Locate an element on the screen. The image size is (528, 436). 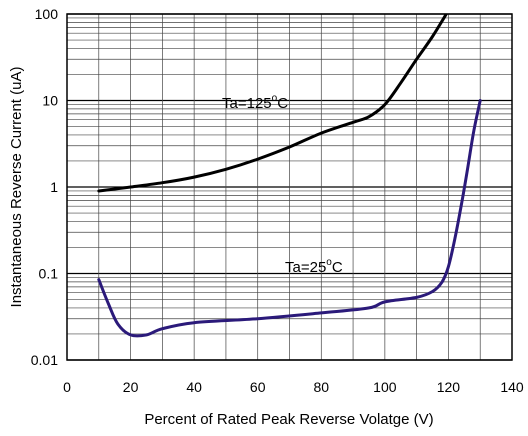
series-label-125c-sup: o is located at coordinates (275, 98).